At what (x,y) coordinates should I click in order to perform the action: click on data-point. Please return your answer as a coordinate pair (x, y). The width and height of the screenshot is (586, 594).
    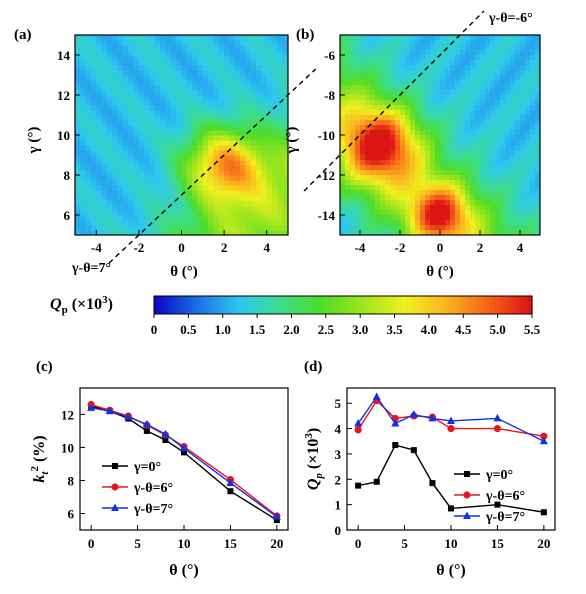
    Looking at the image, I should click on (358, 485).